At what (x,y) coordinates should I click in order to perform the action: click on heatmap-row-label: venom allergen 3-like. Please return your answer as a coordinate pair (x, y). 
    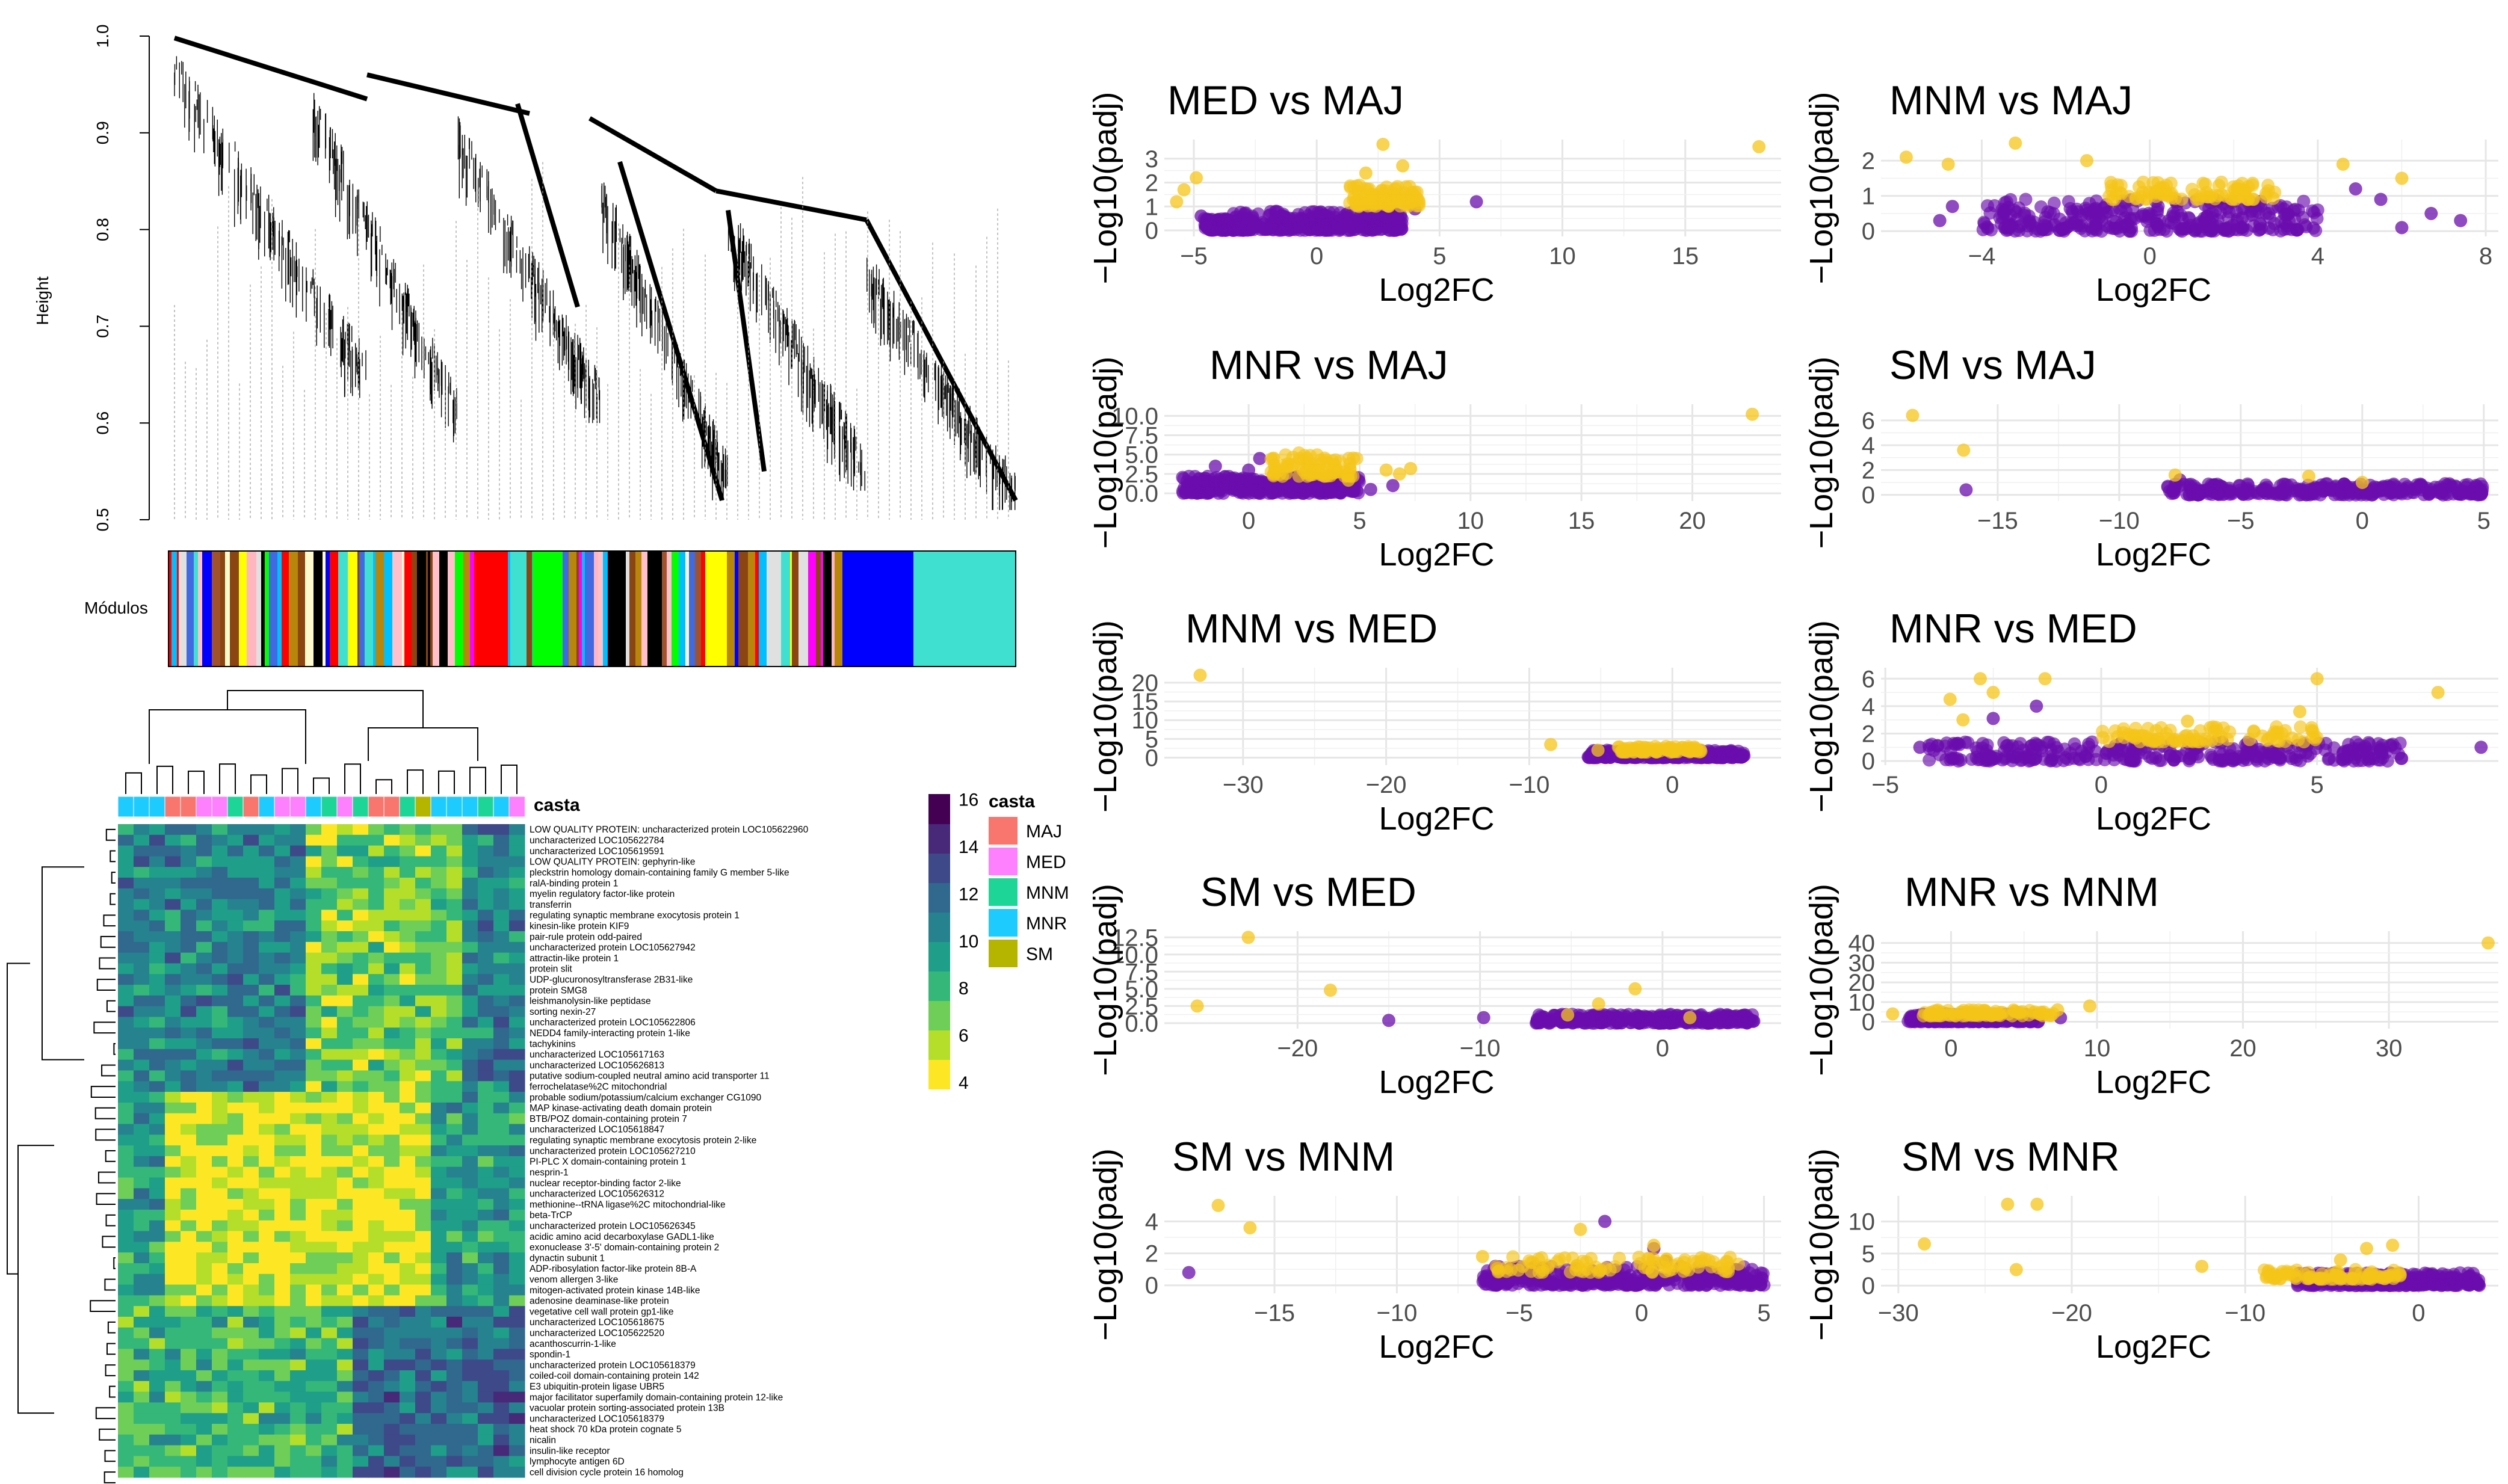
    Looking at the image, I should click on (574, 1280).